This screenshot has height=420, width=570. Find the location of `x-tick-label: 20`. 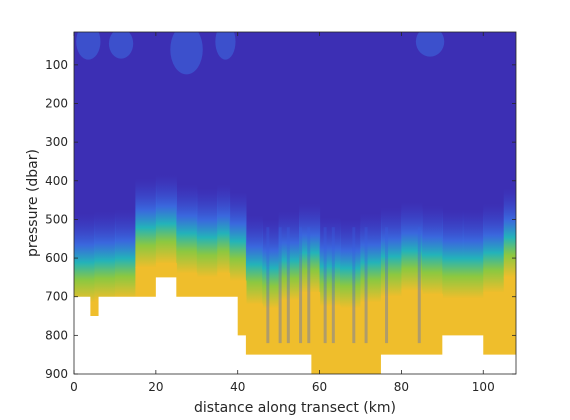

x-tick-label: 20 is located at coordinates (155, 387).